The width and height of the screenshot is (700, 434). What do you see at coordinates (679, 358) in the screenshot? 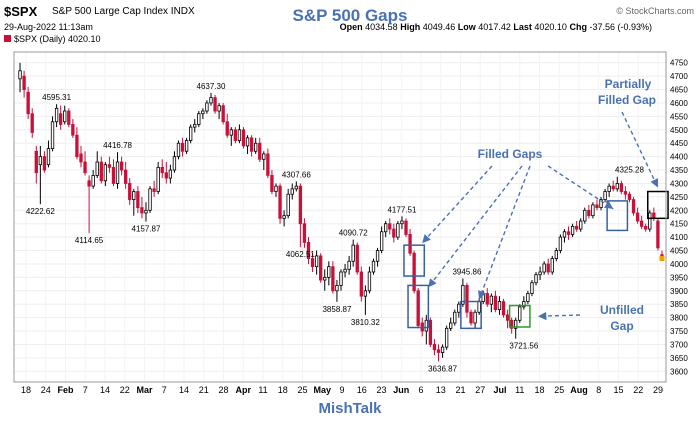
I see `y-tick-label: 3650` at bounding box center [679, 358].